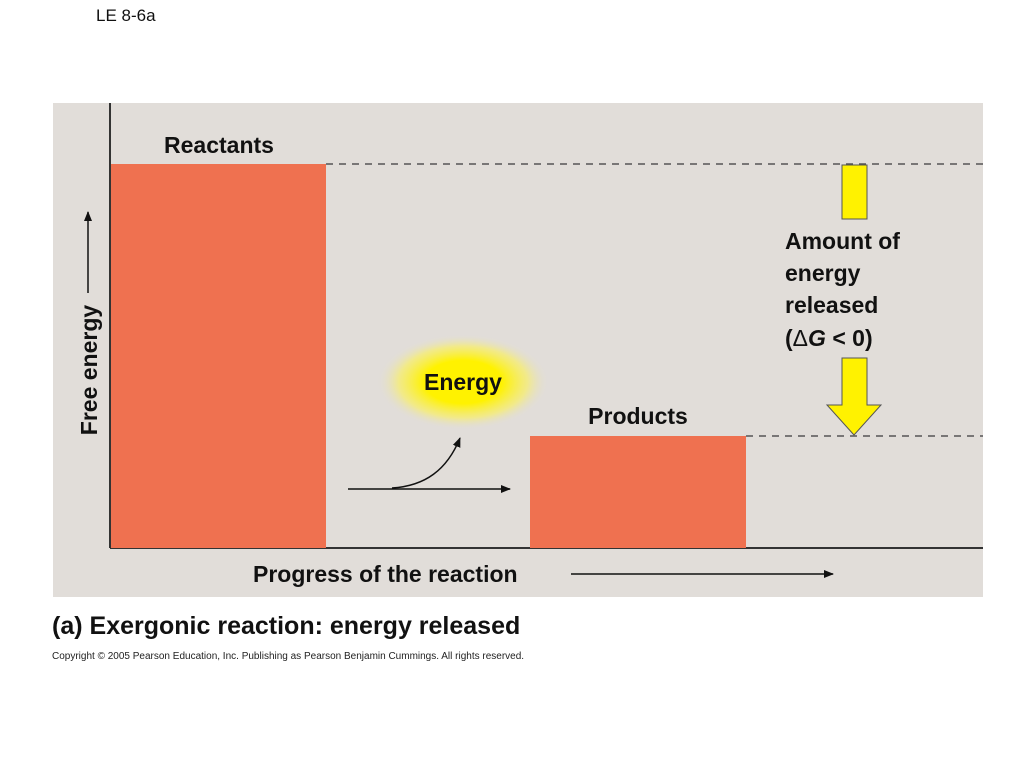  What do you see at coordinates (89, 370) in the screenshot?
I see `y-axis-label: Free energy` at bounding box center [89, 370].